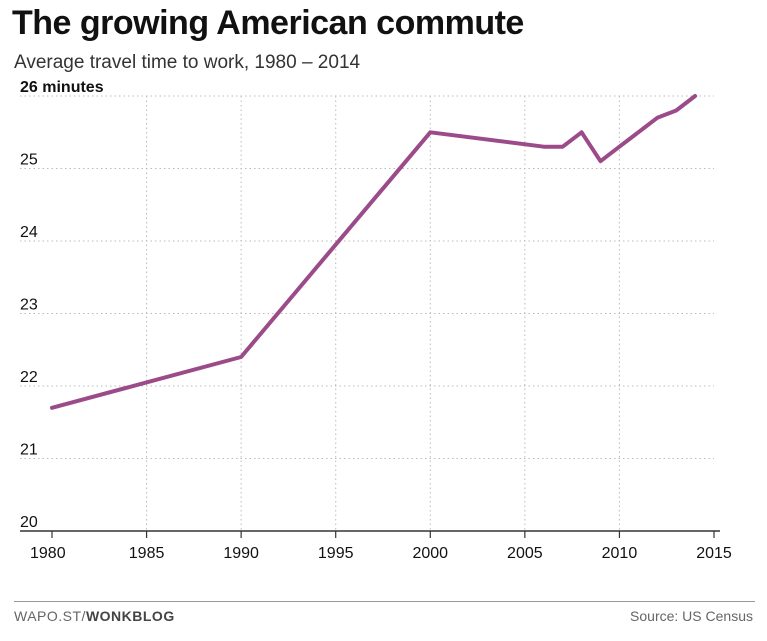 This screenshot has width=767, height=641. Describe the element at coordinates (241, 553) in the screenshot. I see `x-tick-label: 1990` at that location.